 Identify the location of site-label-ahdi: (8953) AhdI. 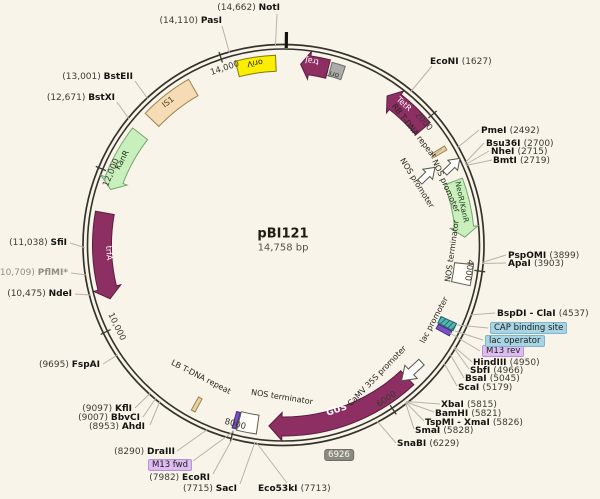
(117, 426).